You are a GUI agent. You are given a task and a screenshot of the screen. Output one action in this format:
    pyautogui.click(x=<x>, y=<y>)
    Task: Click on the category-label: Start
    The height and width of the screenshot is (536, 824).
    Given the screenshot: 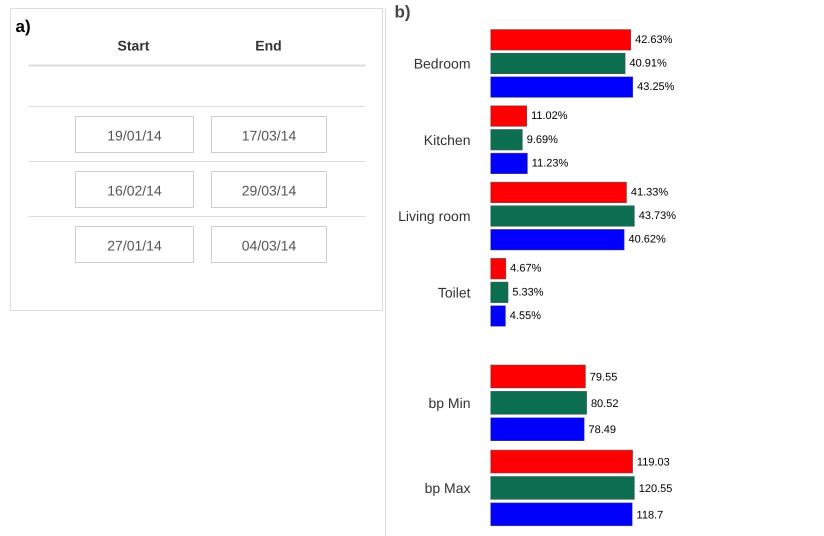 What is the action you would take?
    pyautogui.click(x=134, y=46)
    